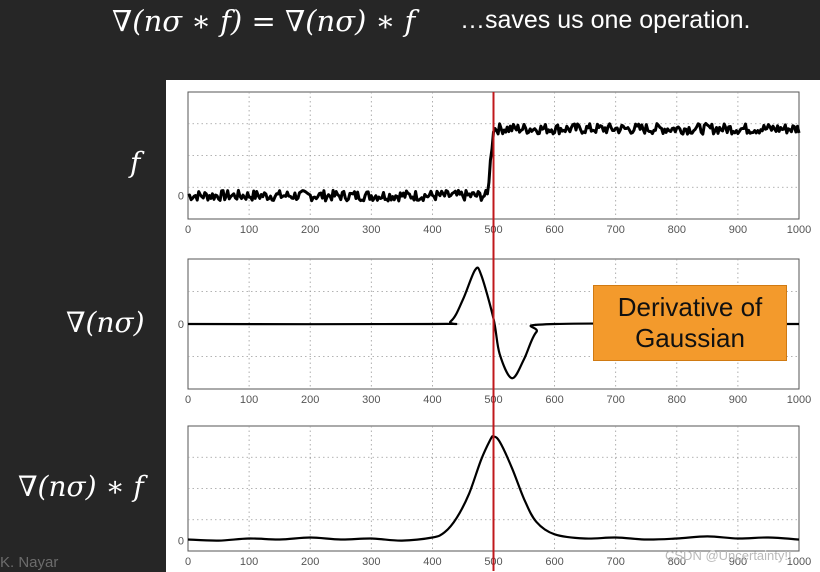 This screenshot has height=572, width=820. Describe the element at coordinates (493, 488) in the screenshot. I see `signal-line` at that location.